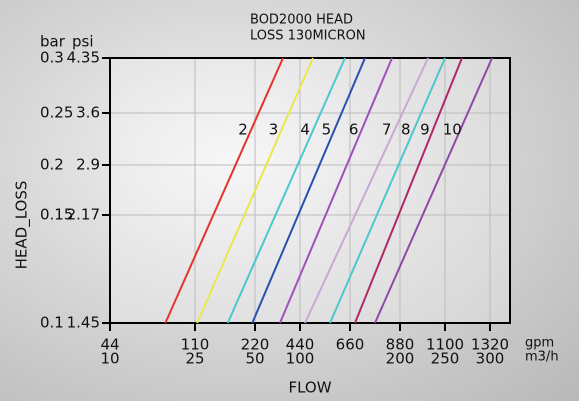 The height and width of the screenshot is (401, 579). What do you see at coordinates (56, 215) in the screenshot?
I see `y-tick-label: 0.15` at bounding box center [56, 215].